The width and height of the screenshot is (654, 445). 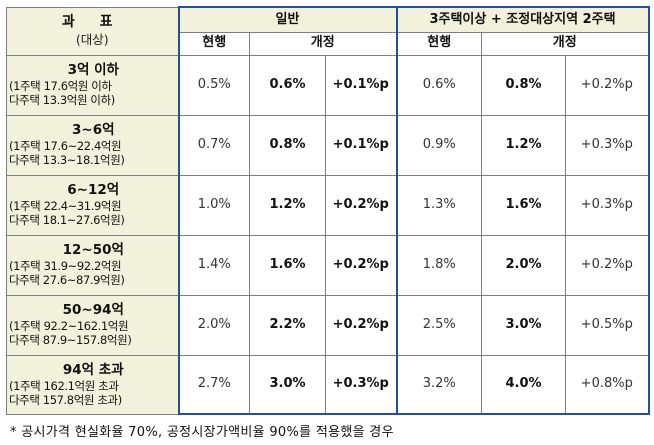 What do you see at coordinates (213, 85) in the screenshot?
I see `general-current-rate: 0.5%` at bounding box center [213, 85].